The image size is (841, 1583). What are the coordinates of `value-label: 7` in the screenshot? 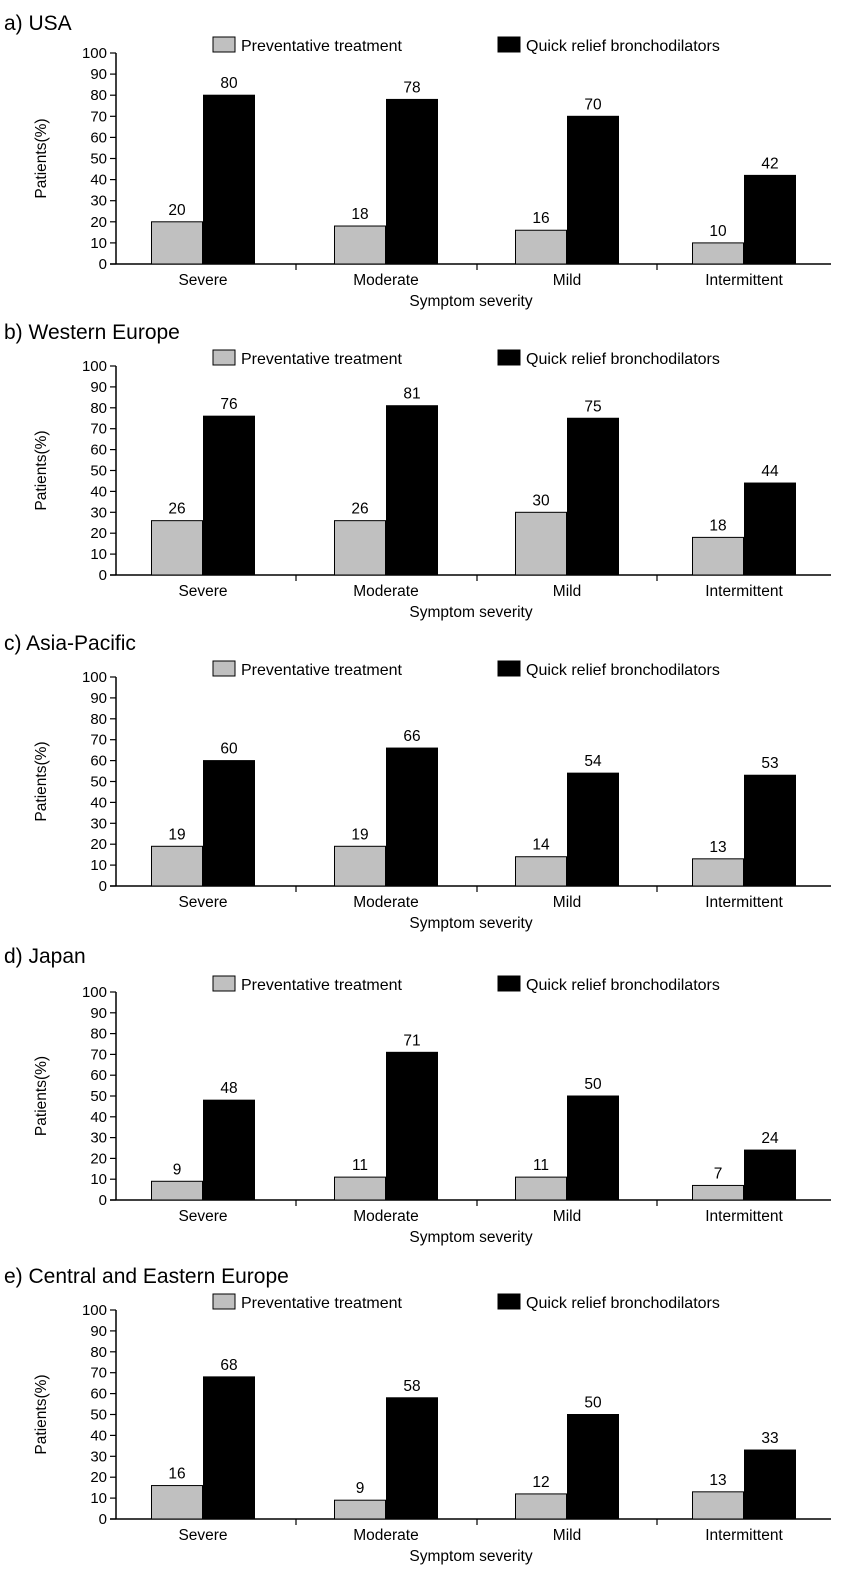 It's located at (718, 1173).